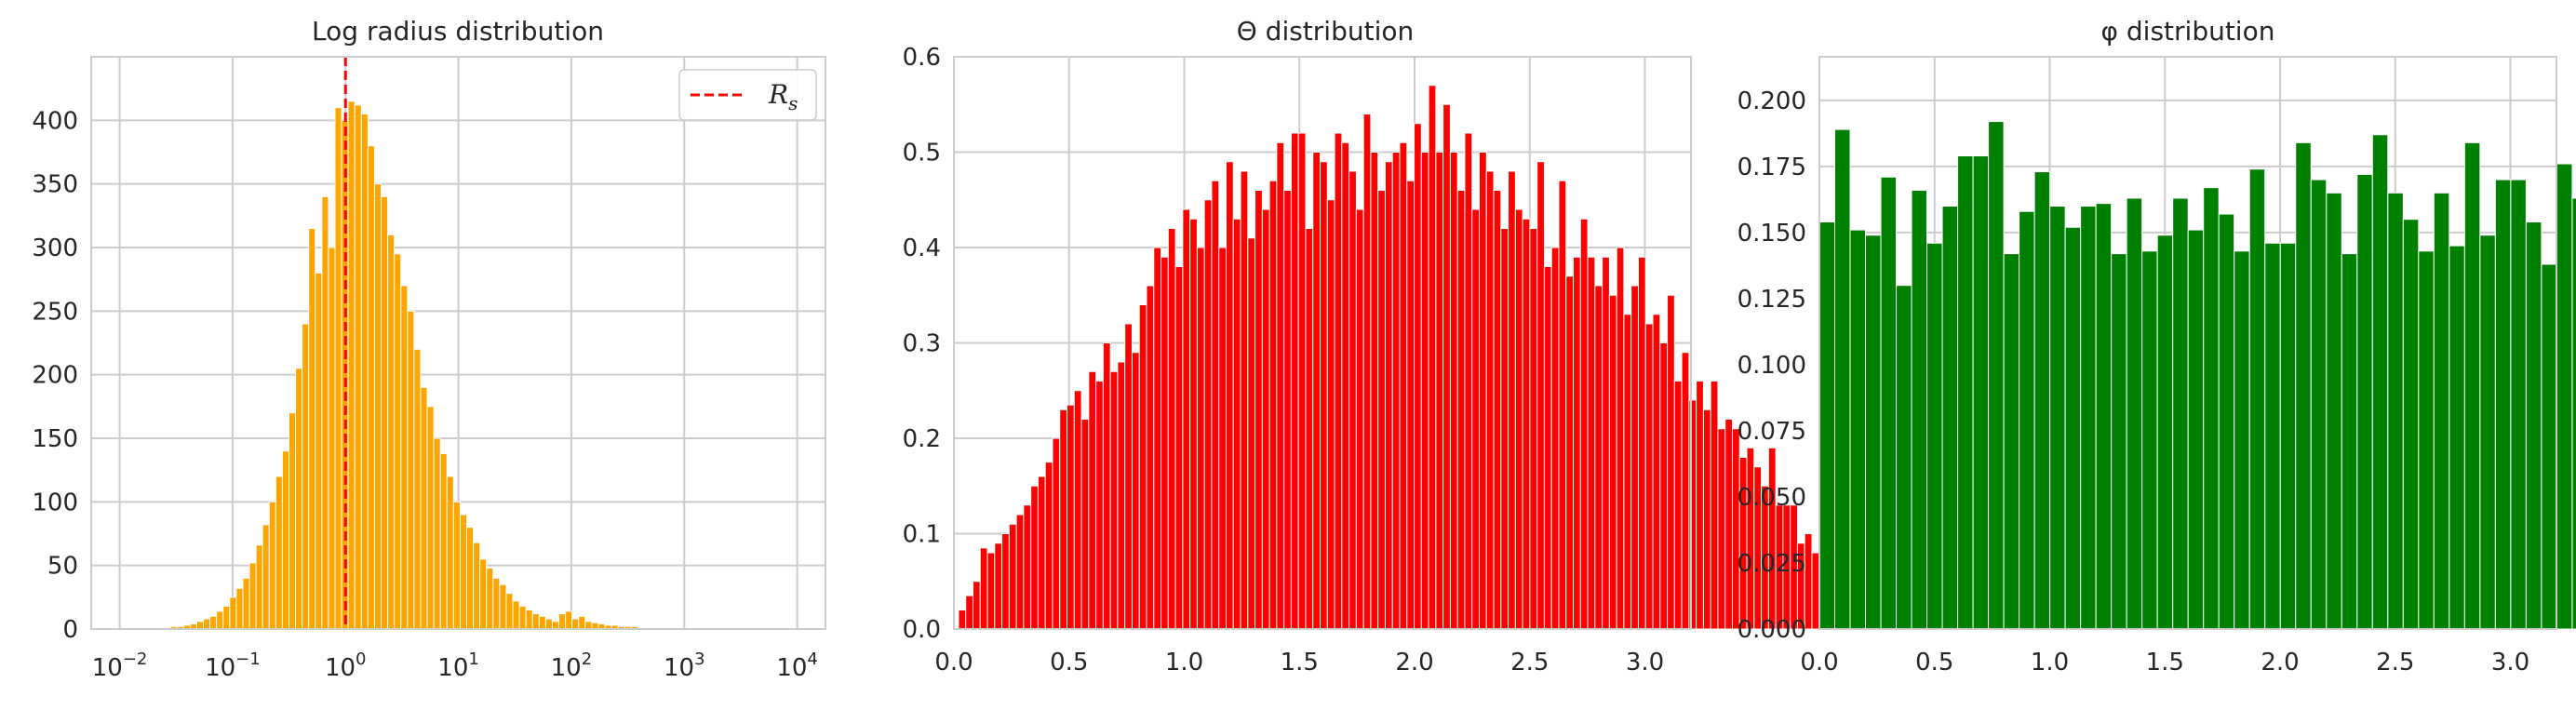 This screenshot has height=710, width=2576. I want to click on x-tick-label: 3.0, so click(2510, 663).